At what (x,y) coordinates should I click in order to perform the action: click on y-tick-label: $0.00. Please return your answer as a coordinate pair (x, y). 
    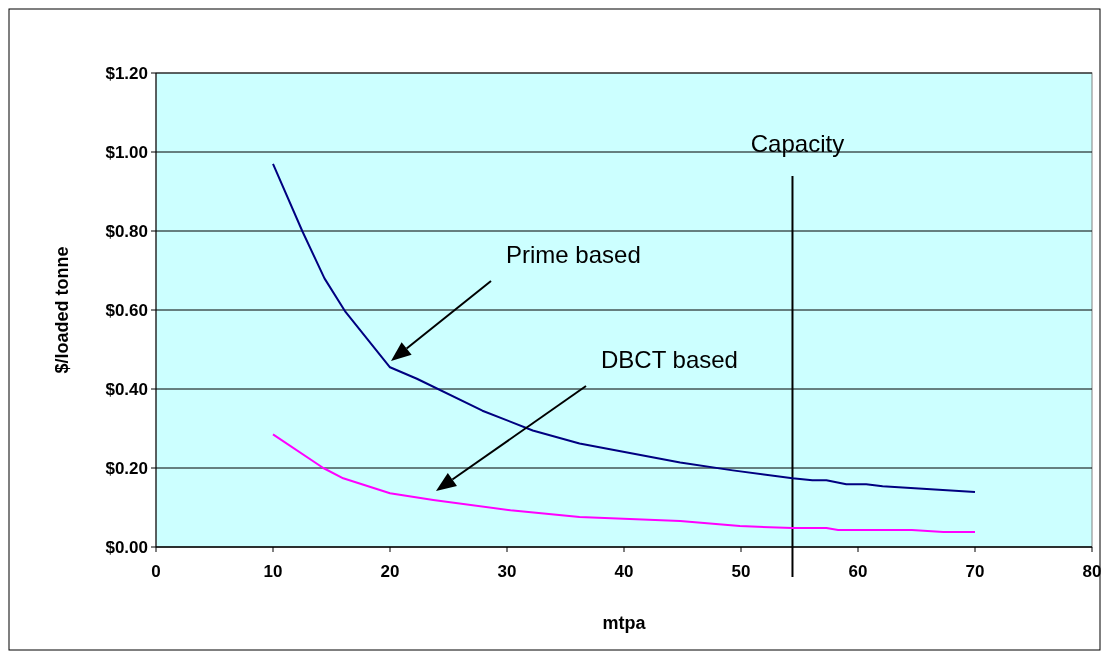
    Looking at the image, I should click on (126, 547).